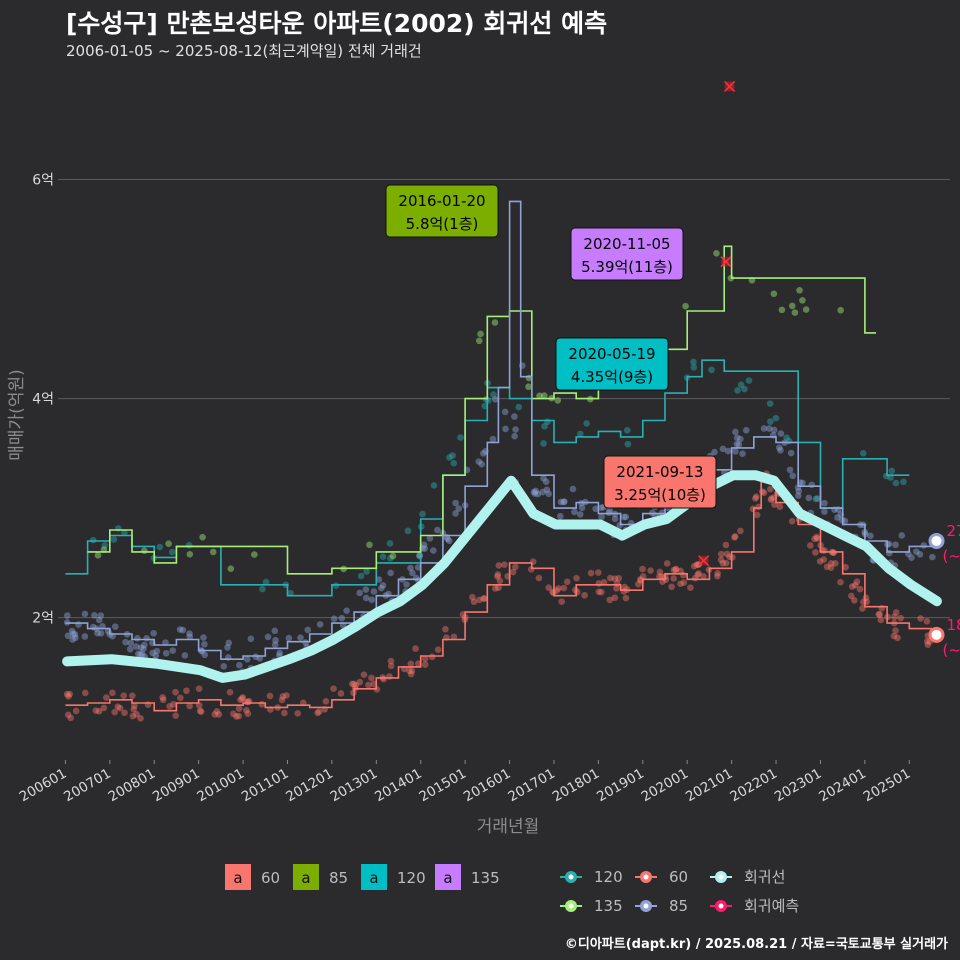 This screenshot has width=960, height=960. What do you see at coordinates (659, 472) in the screenshot?
I see `annotation-date: 2021-09-13` at bounding box center [659, 472].